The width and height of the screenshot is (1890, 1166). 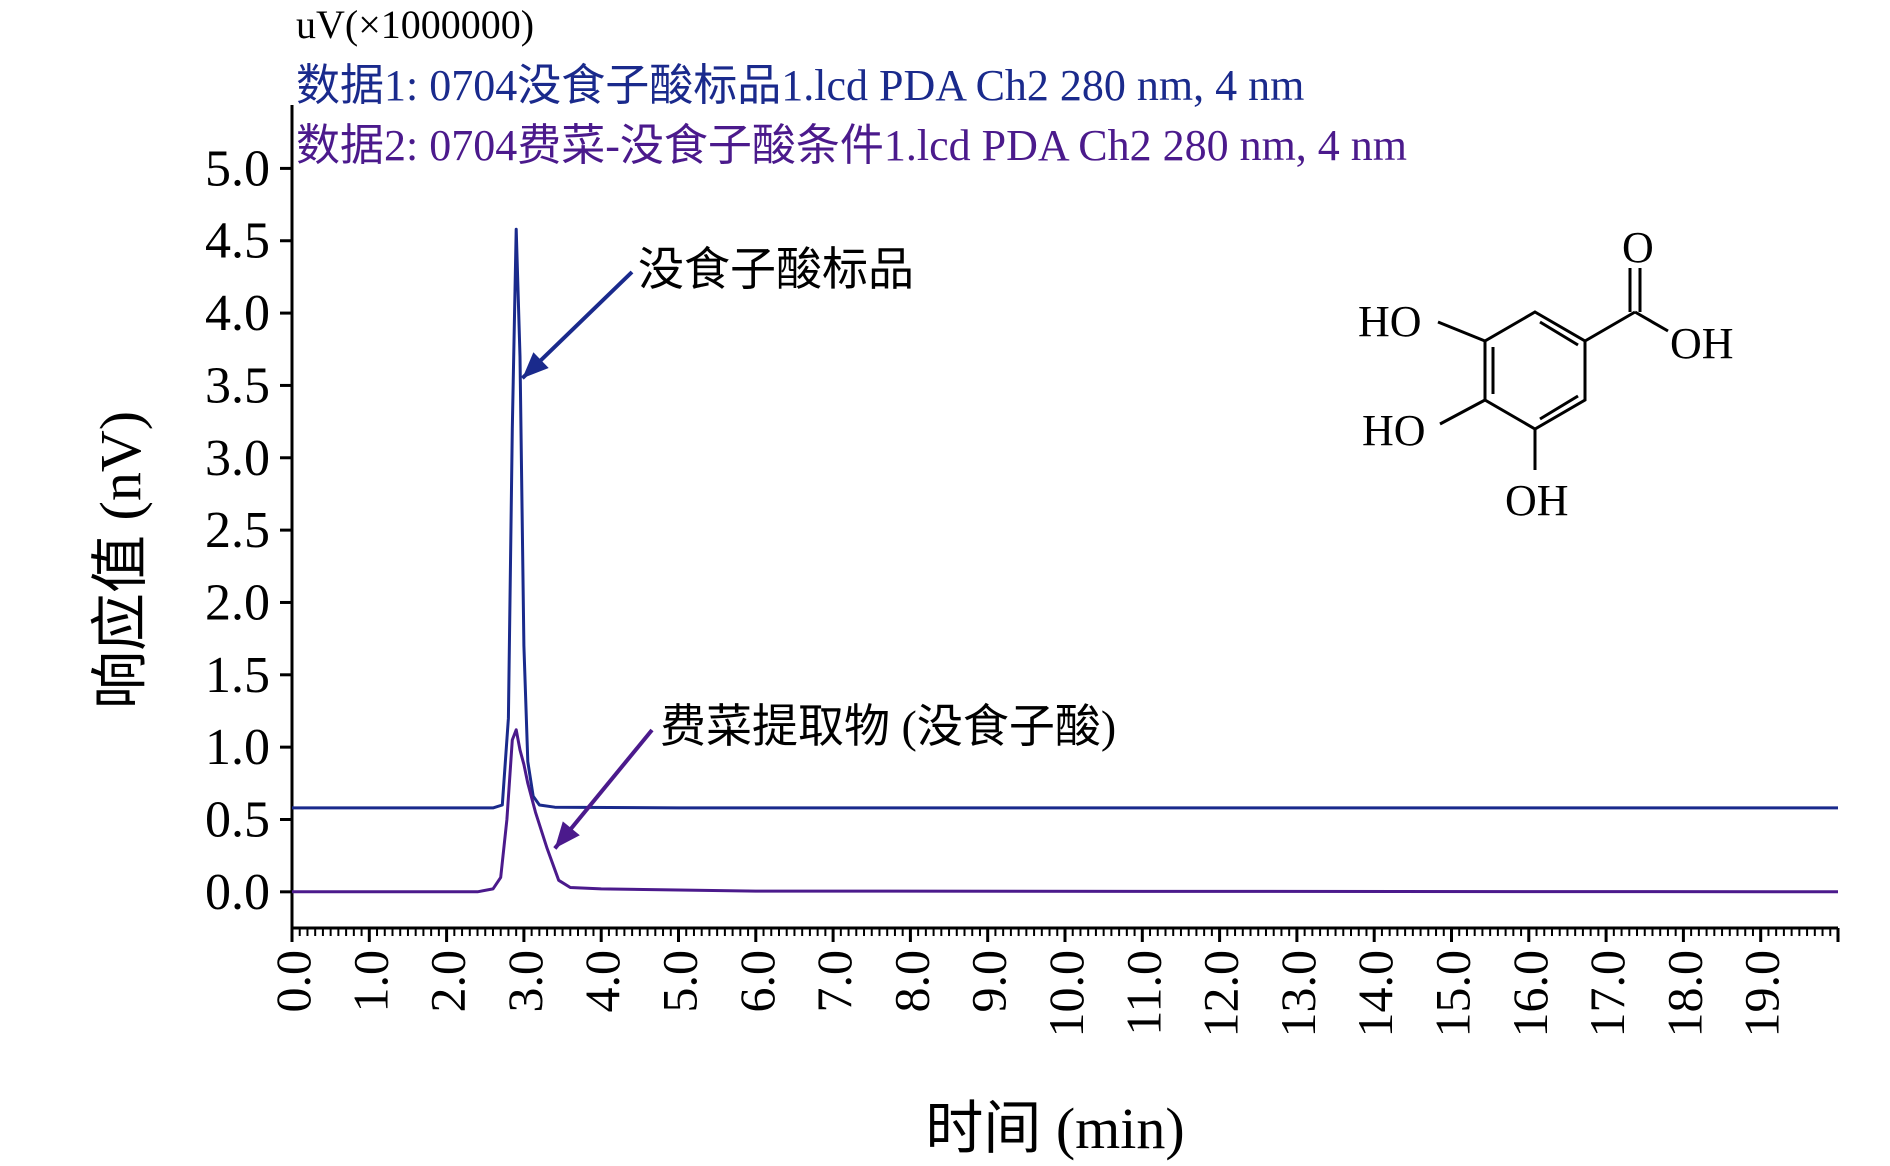 What do you see at coordinates (237, 458) in the screenshot?
I see `y-tick-label-6: 3.0` at bounding box center [237, 458].